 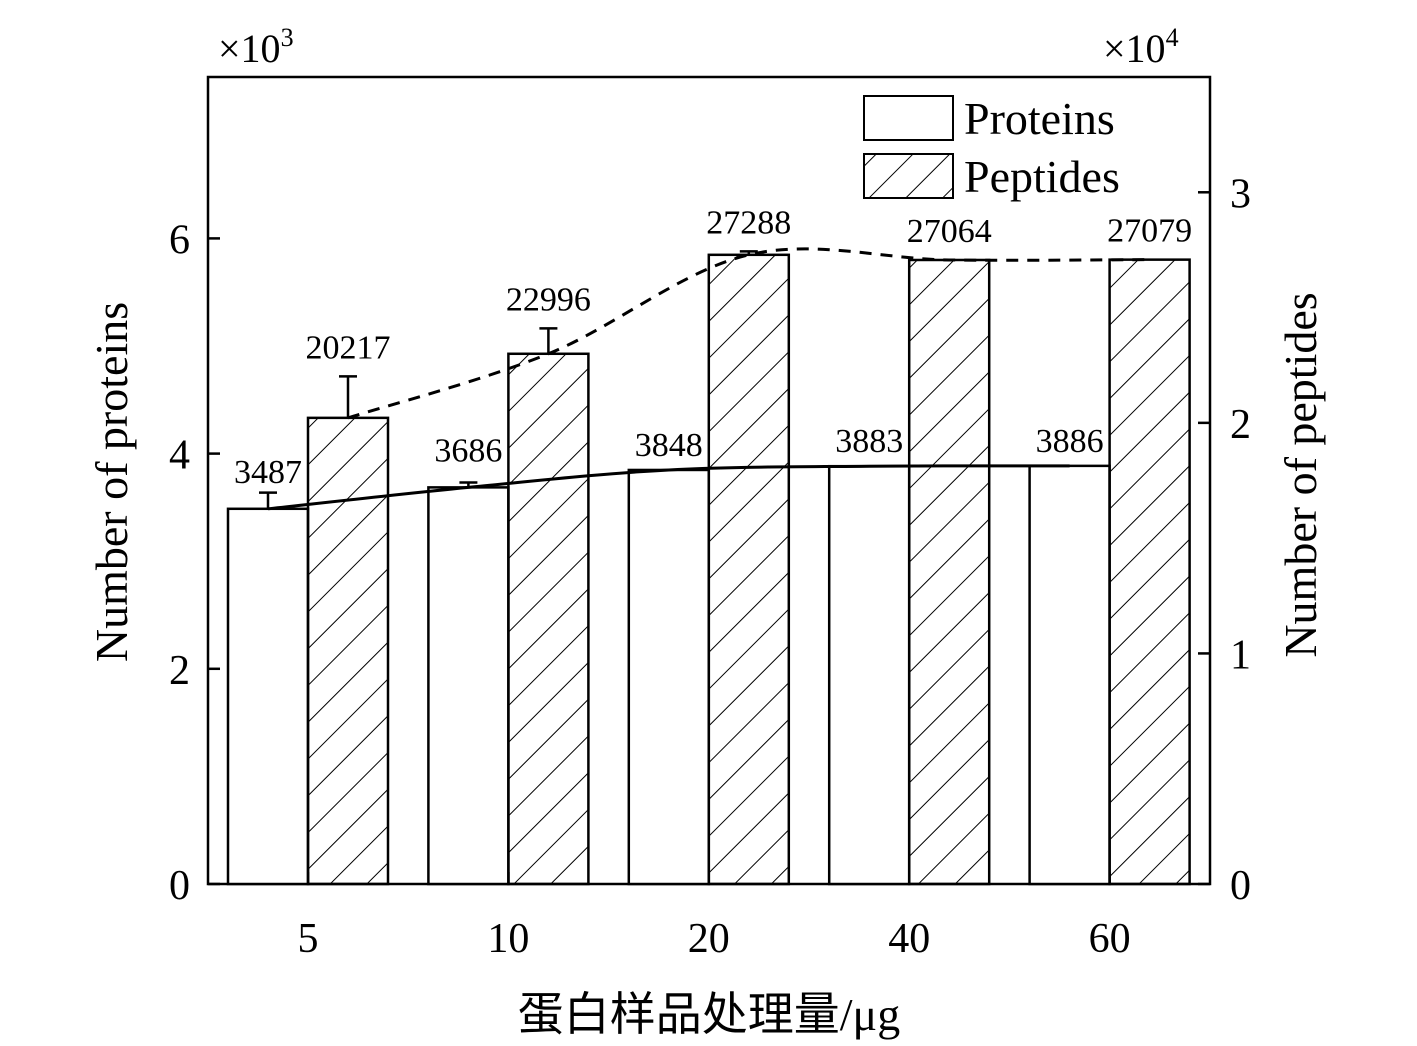 I want to click on value-label-peptides: 27288, so click(x=748, y=222).